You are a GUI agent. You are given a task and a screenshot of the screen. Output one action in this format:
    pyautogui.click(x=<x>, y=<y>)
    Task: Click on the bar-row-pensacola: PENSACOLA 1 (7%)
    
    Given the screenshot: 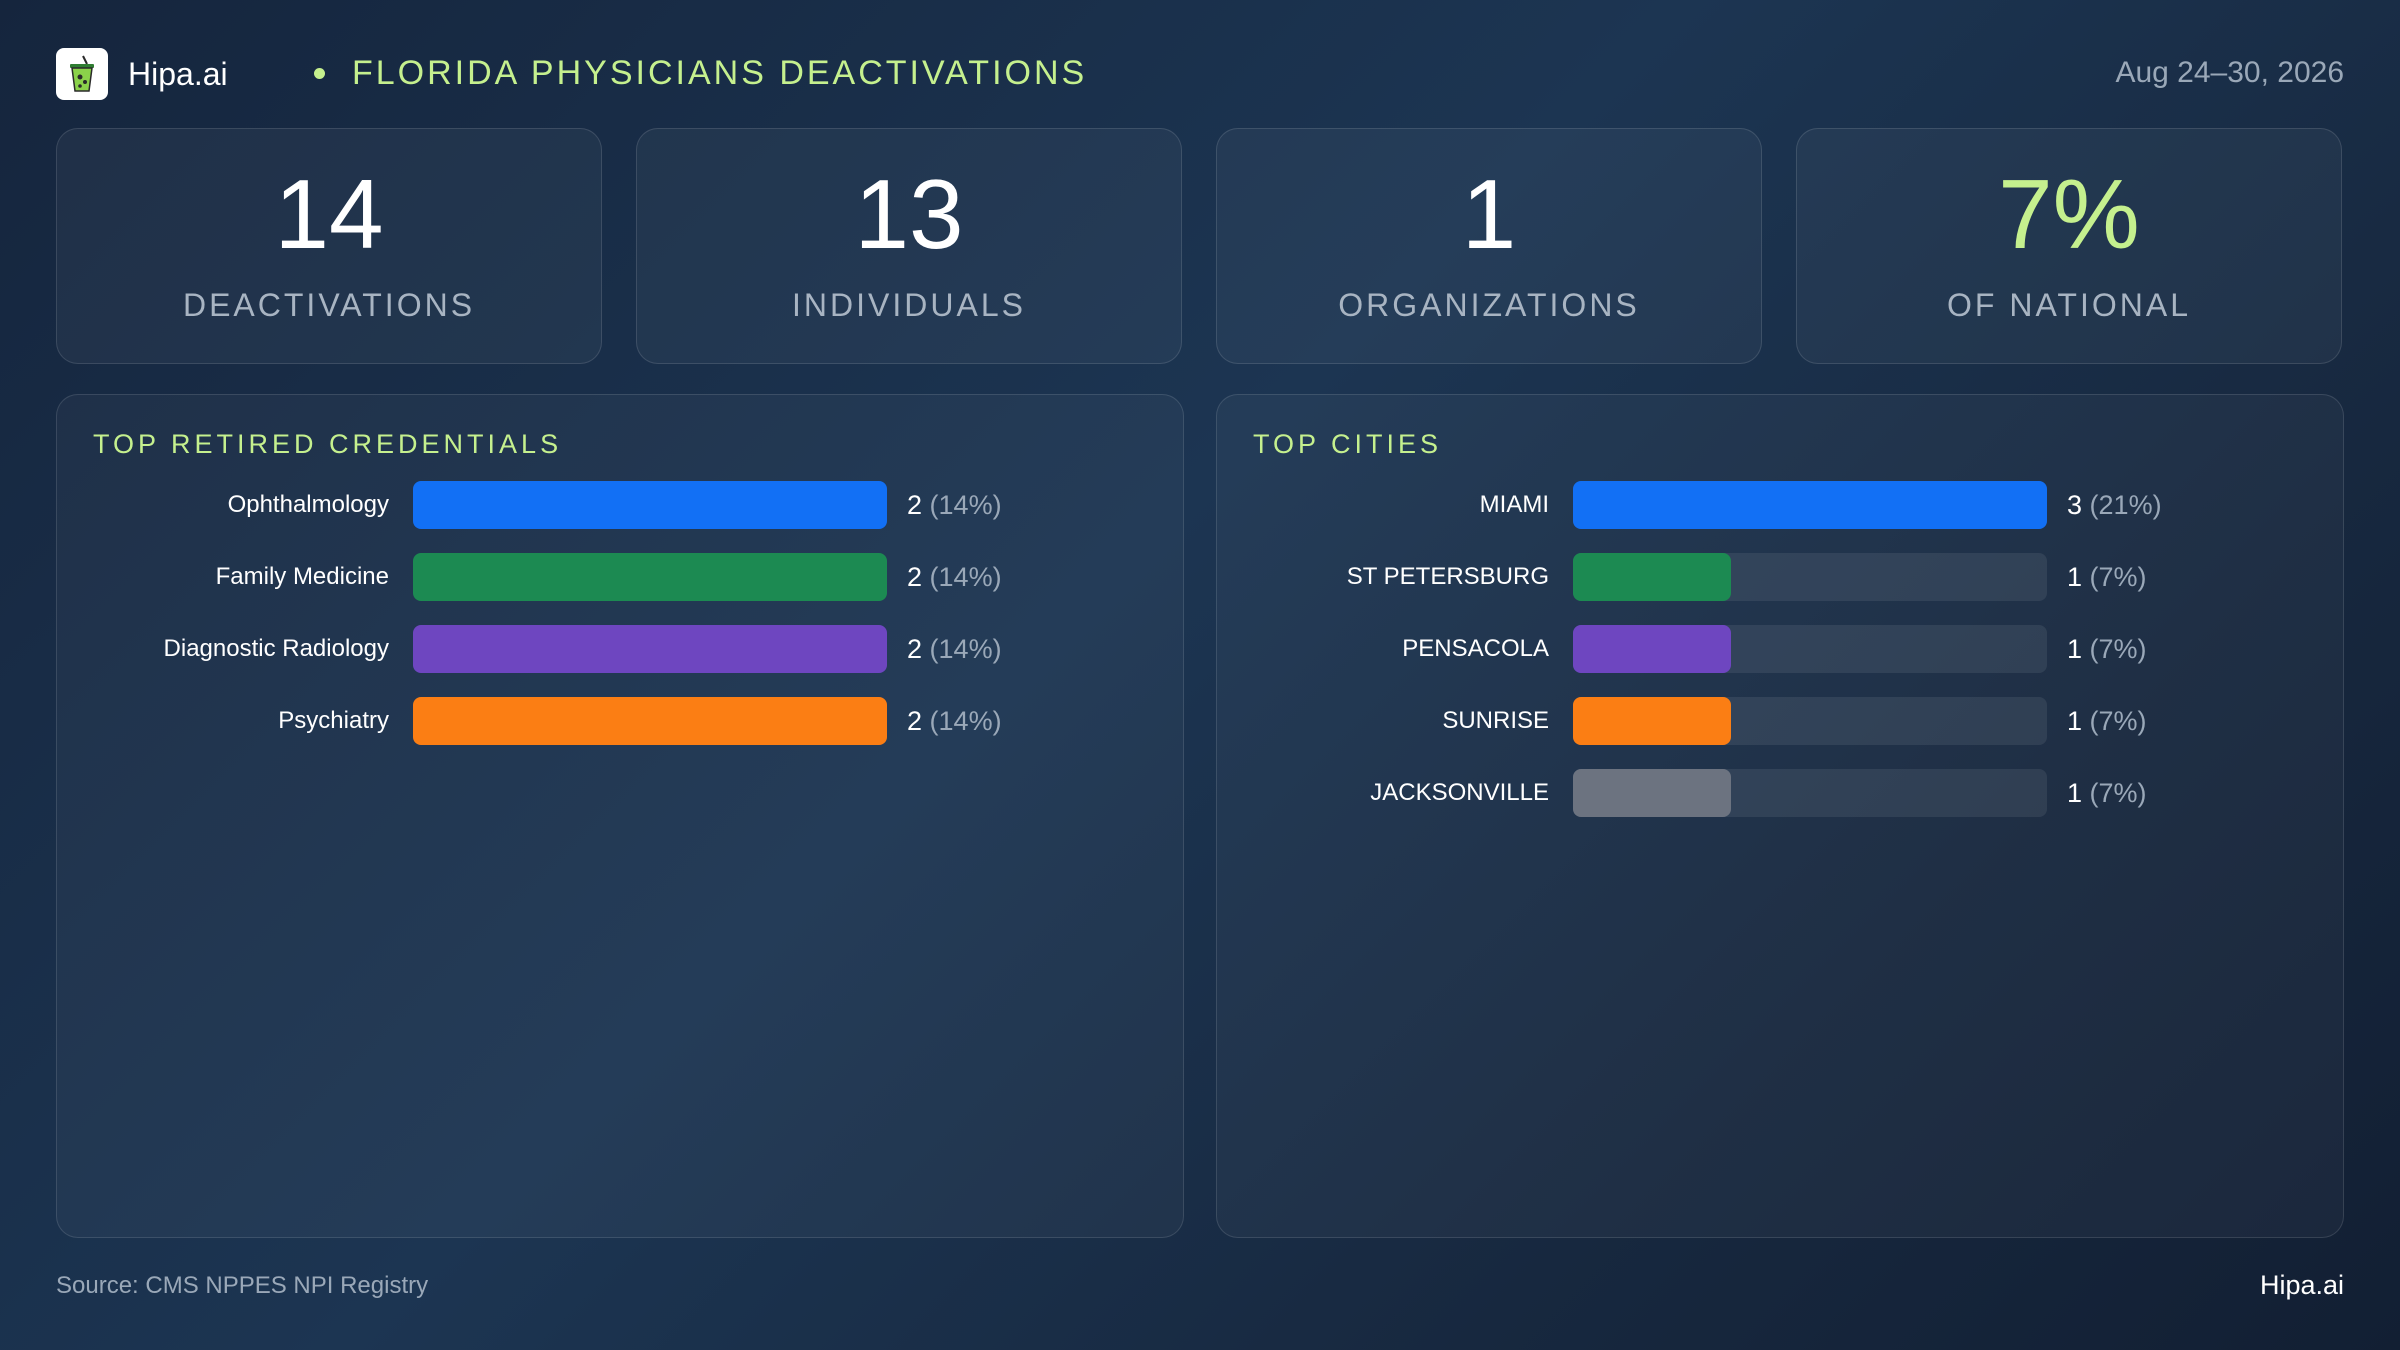 What is the action you would take?
    pyautogui.click(x=1780, y=649)
    